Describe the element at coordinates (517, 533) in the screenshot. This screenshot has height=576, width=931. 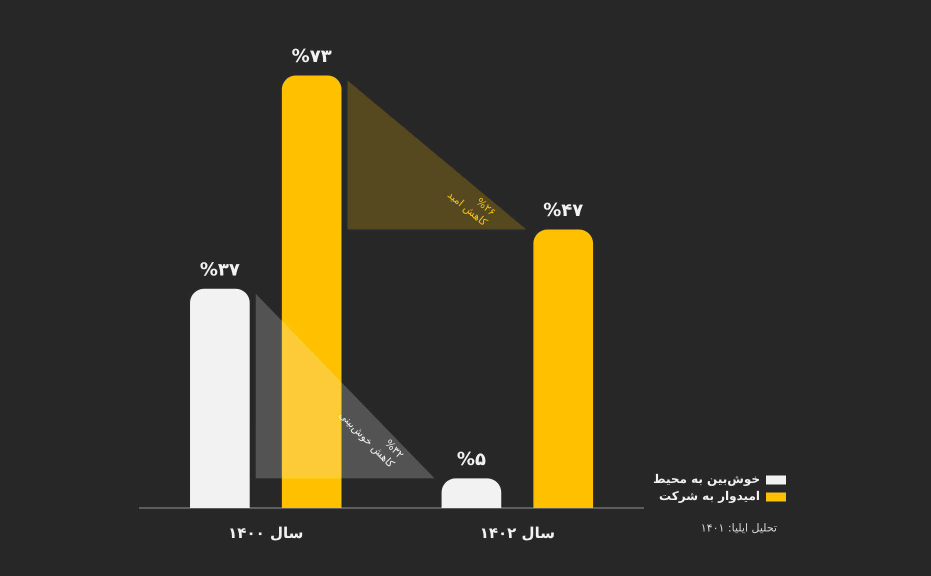
I see `x-tick-label: سال ۱۴۰۲` at that location.